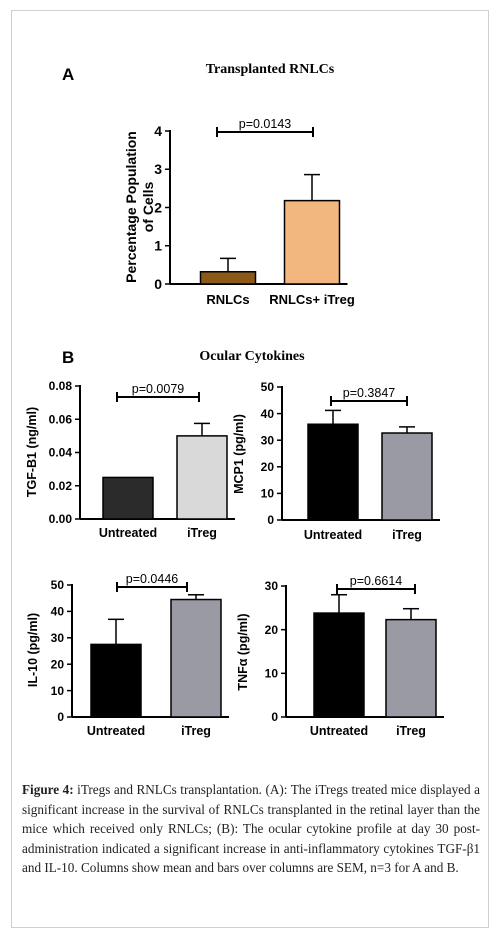  Describe the element at coordinates (158, 389) in the screenshot. I see `p-value-annotation: p=0.0079` at that location.